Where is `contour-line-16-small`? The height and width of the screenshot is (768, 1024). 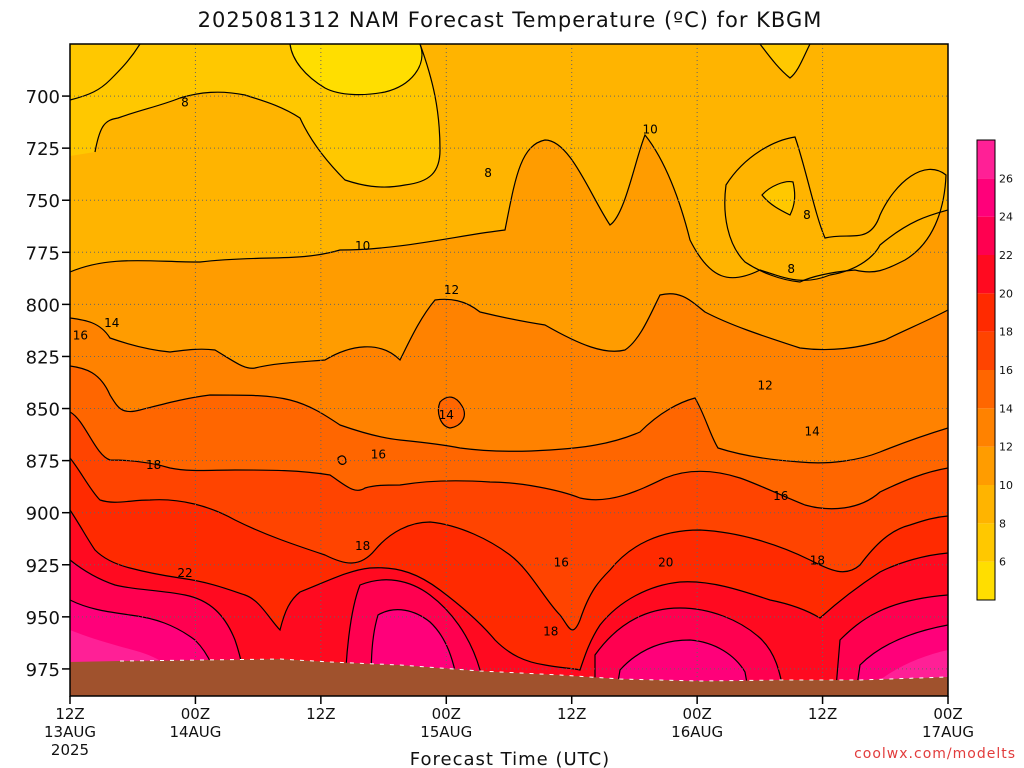
contour-line-16-small is located at coordinates (342, 460).